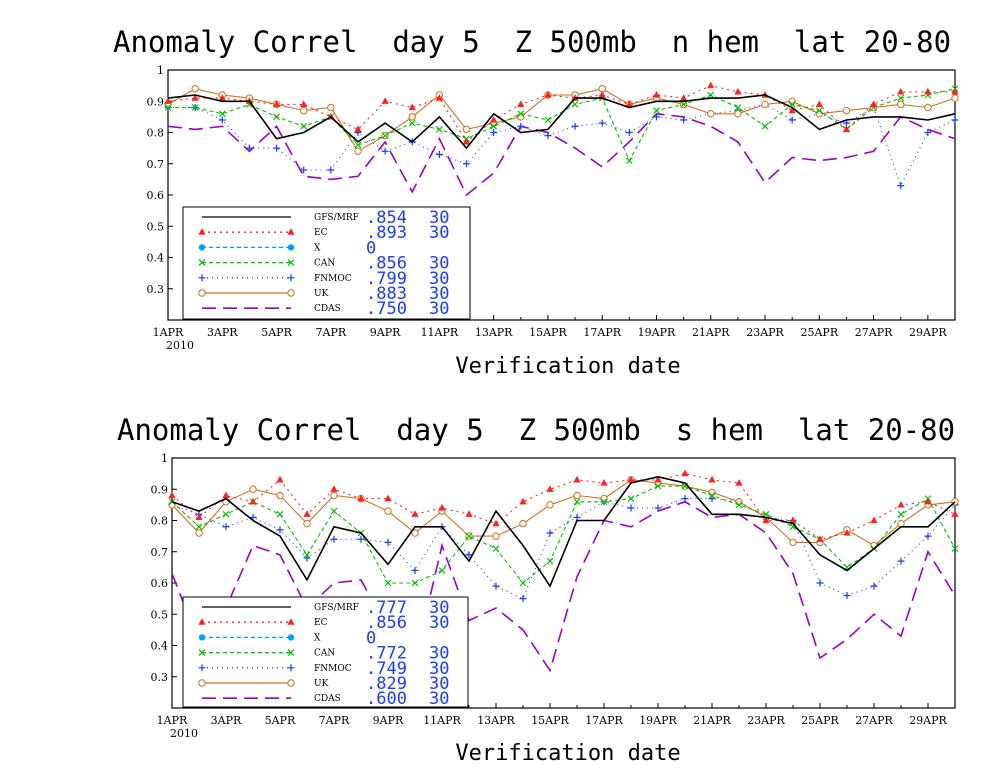 This screenshot has width=1000, height=777. What do you see at coordinates (386, 608) in the screenshot?
I see `legend-score: .777` at bounding box center [386, 608].